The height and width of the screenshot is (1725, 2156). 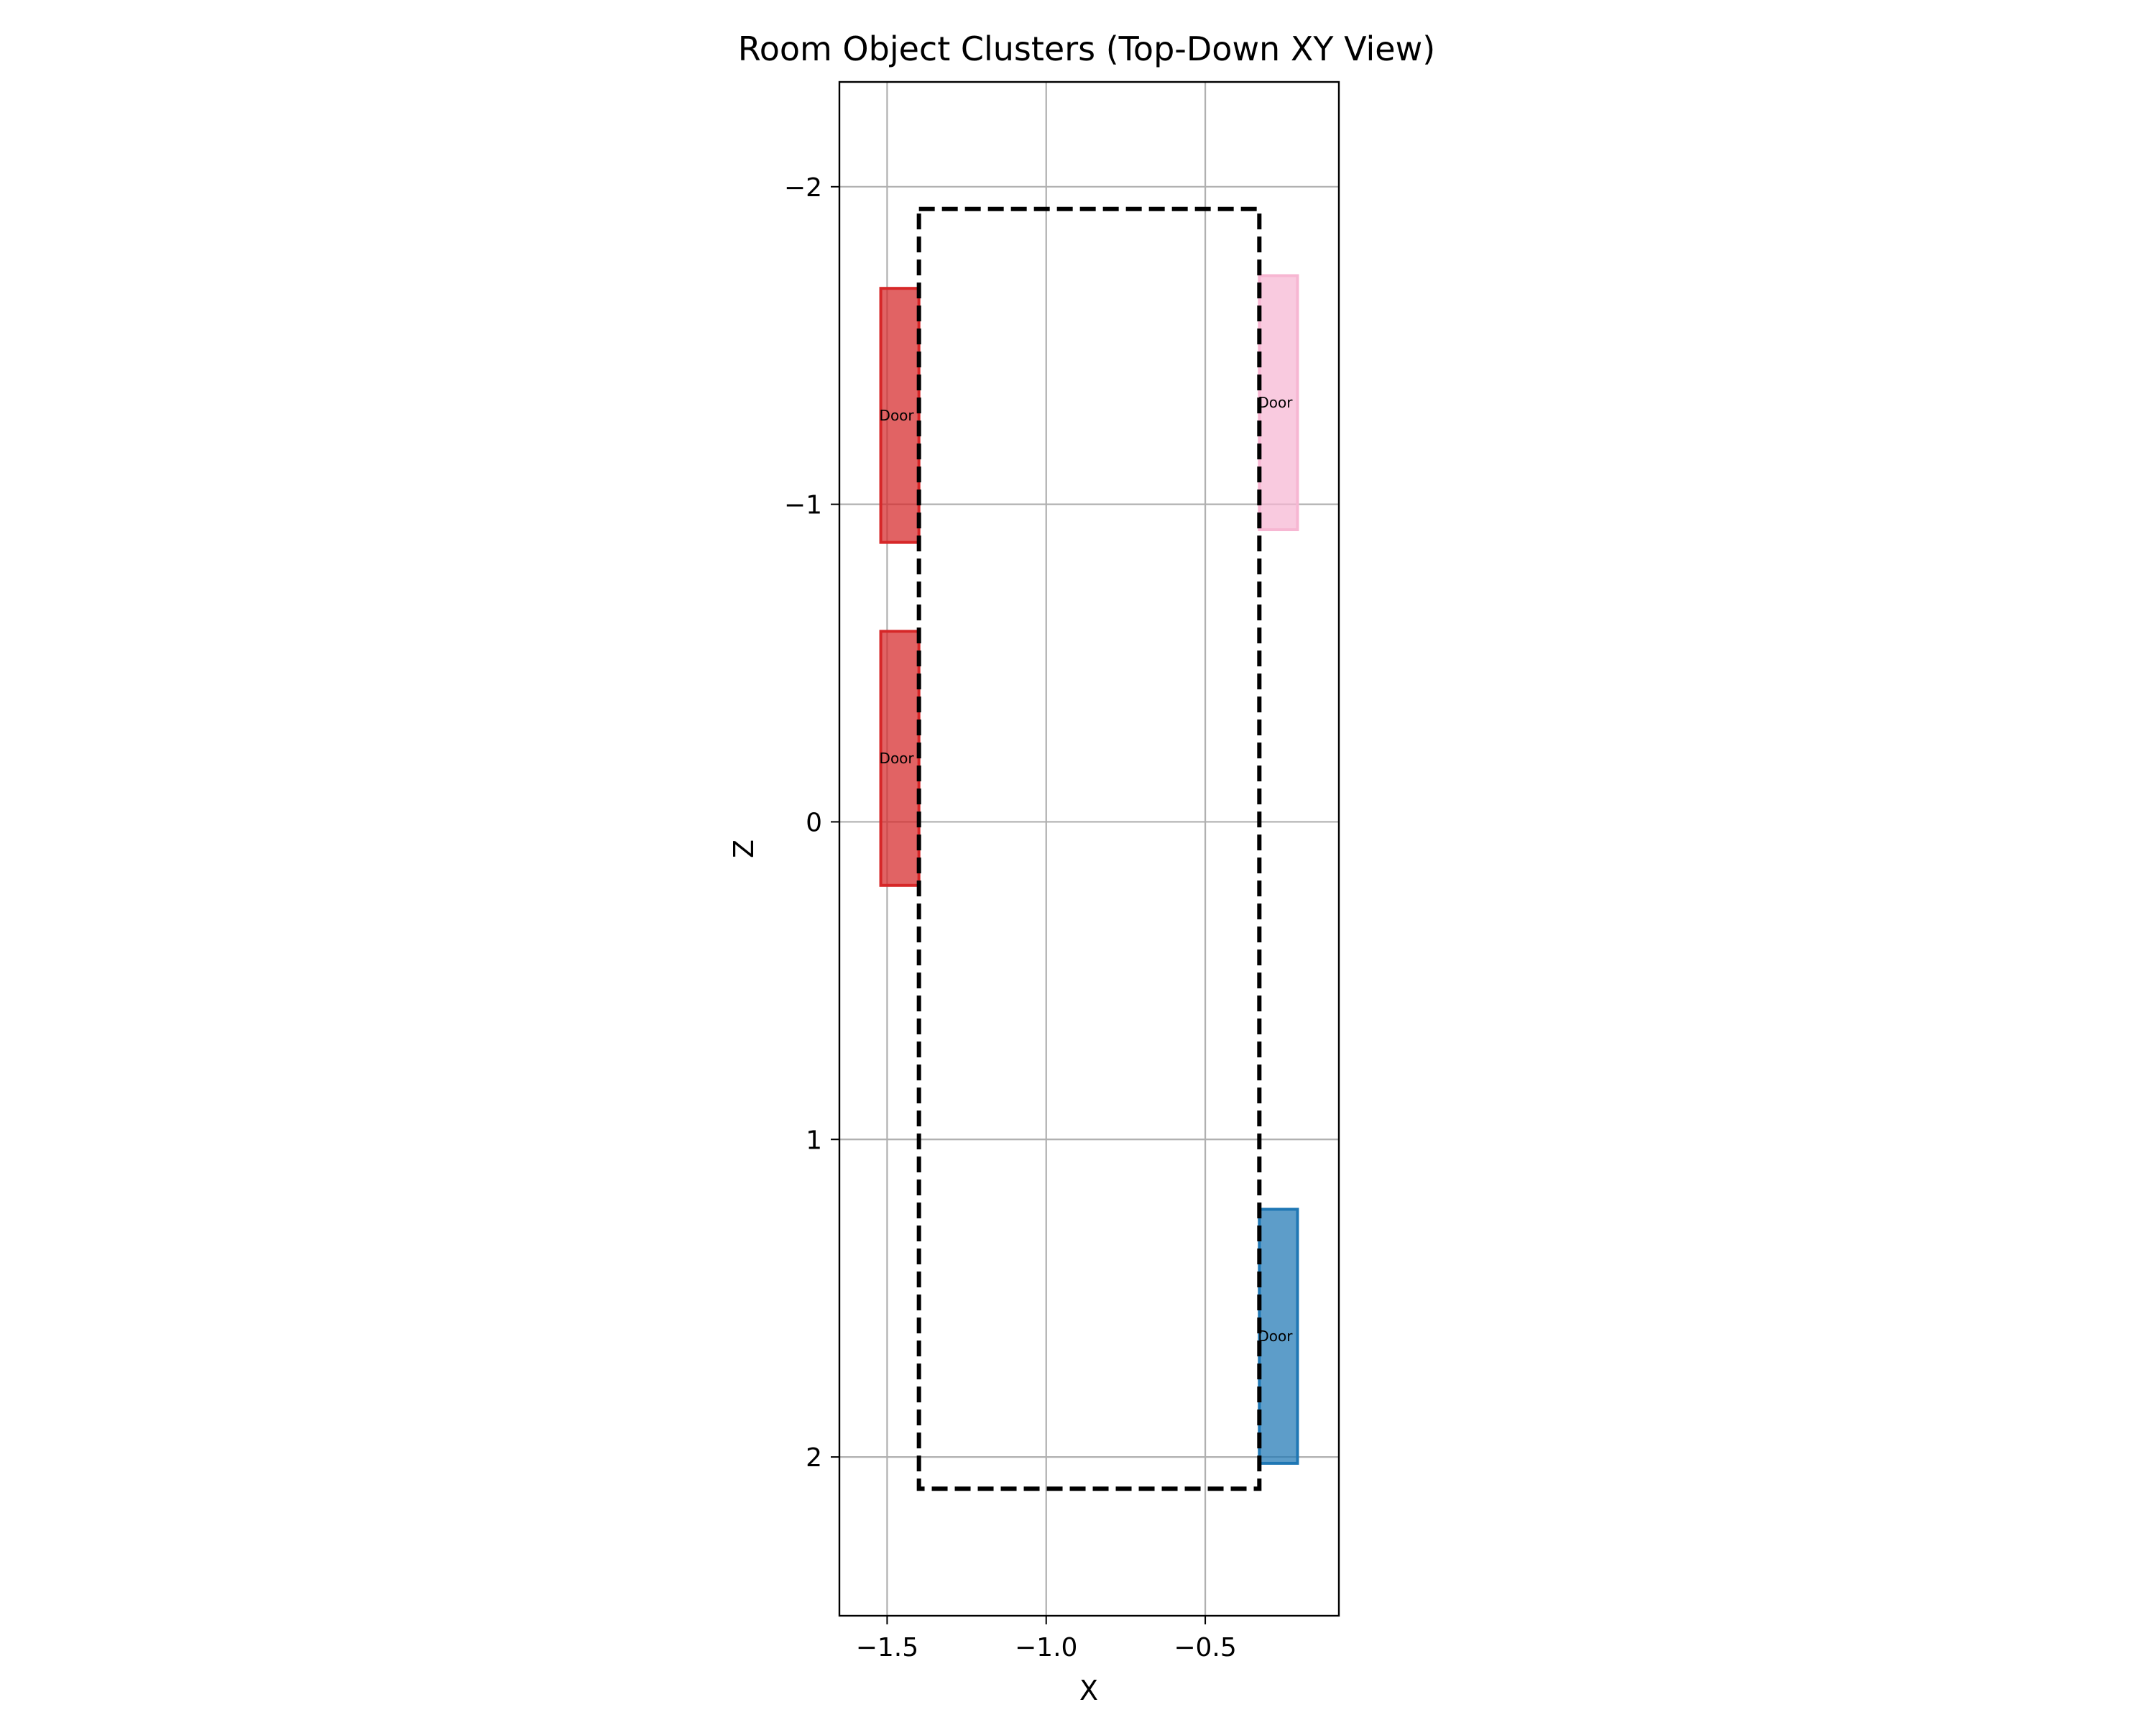 I want to click on x-tick-label: −1.0, so click(x=1046, y=1647).